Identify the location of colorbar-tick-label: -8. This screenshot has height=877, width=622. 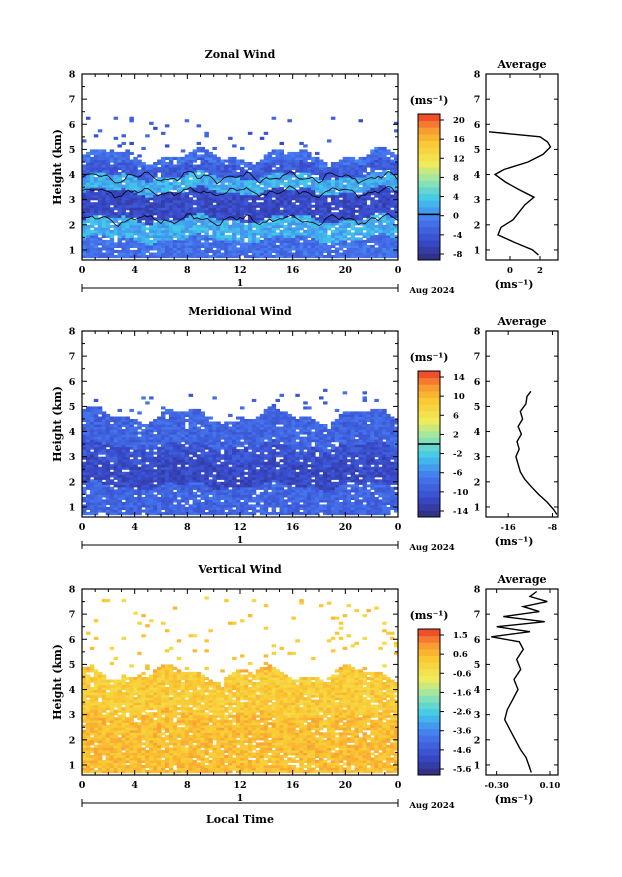
(458, 255).